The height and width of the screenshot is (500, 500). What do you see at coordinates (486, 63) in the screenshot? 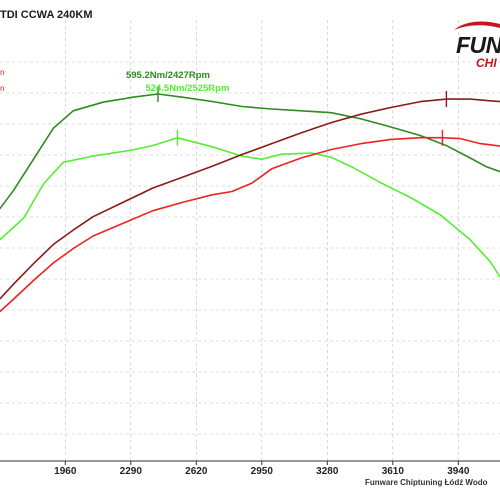
I see `logo-subword: CHI` at bounding box center [486, 63].